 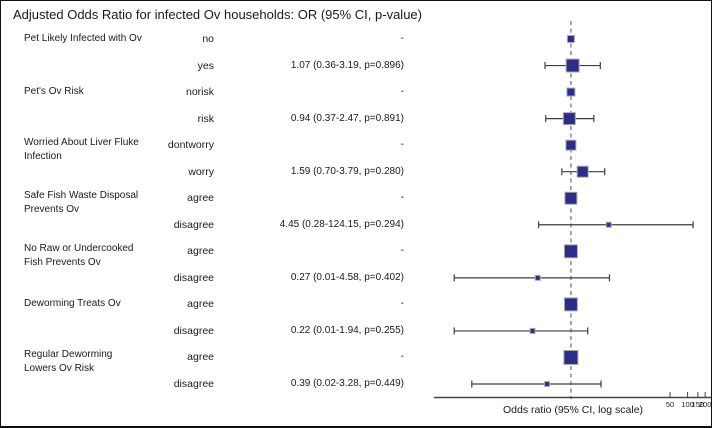 I want to click on tick-label: 50, so click(x=670, y=404).